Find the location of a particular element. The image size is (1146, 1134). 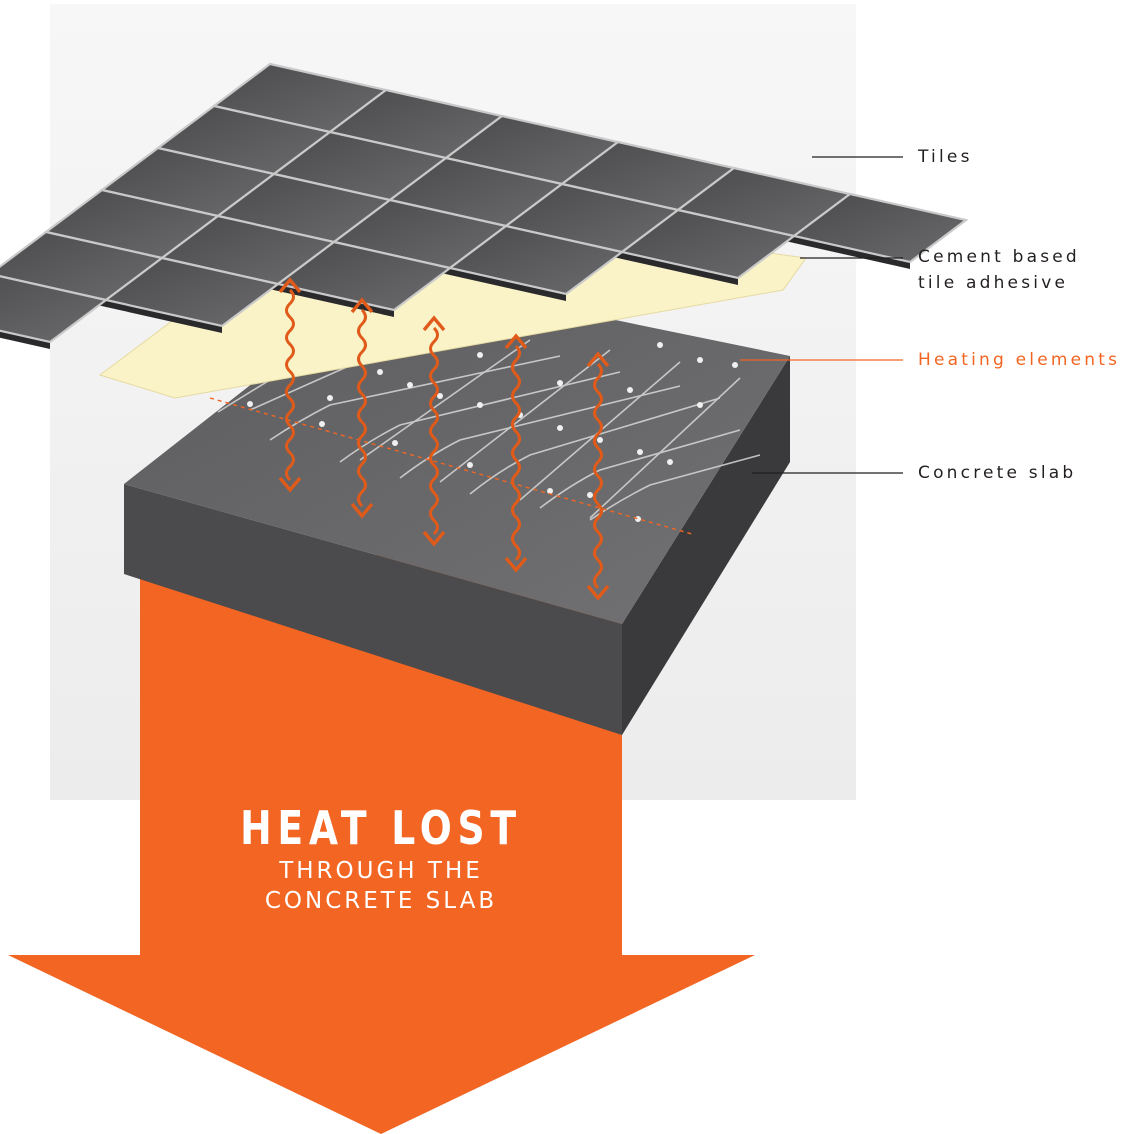

label-leader-lines is located at coordinates (821, 315).